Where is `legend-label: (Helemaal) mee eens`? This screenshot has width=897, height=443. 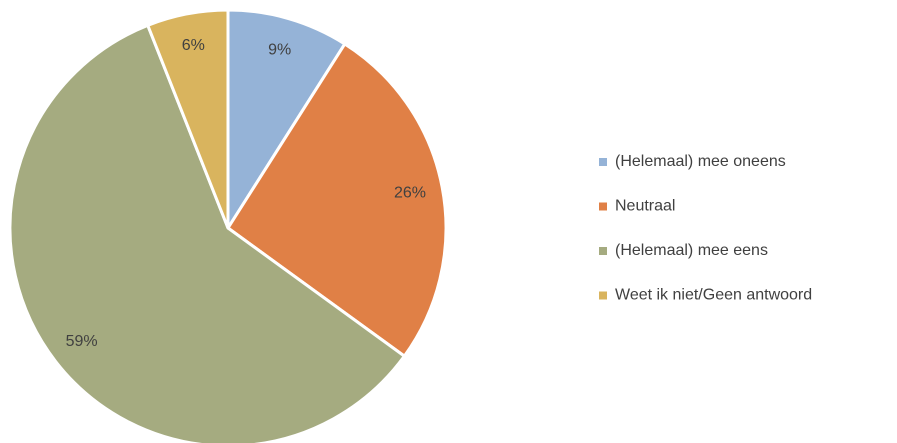
legend-label: (Helemaal) mee eens is located at coordinates (691, 250).